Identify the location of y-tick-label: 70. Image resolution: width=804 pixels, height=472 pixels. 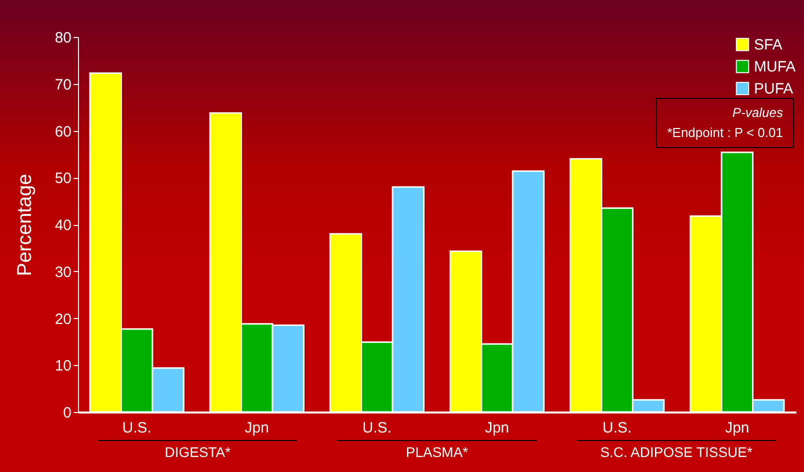
(63, 85).